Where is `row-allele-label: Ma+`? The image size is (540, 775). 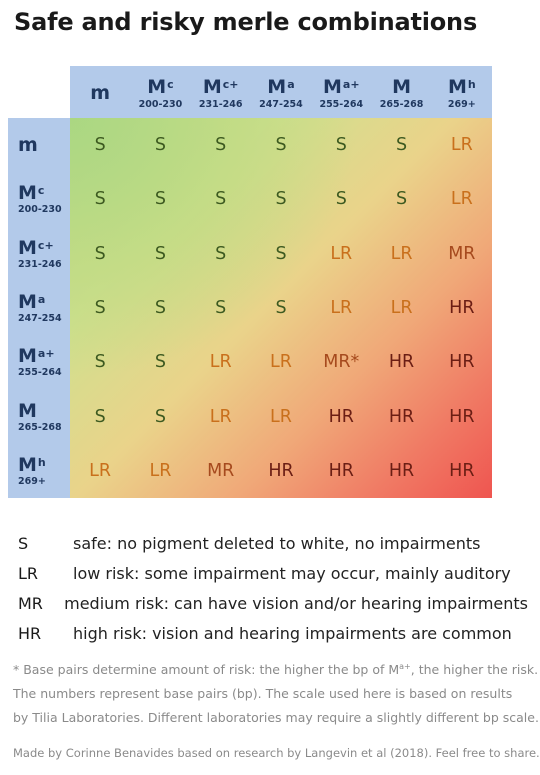 row-allele-label: Ma+ is located at coordinates (36, 356).